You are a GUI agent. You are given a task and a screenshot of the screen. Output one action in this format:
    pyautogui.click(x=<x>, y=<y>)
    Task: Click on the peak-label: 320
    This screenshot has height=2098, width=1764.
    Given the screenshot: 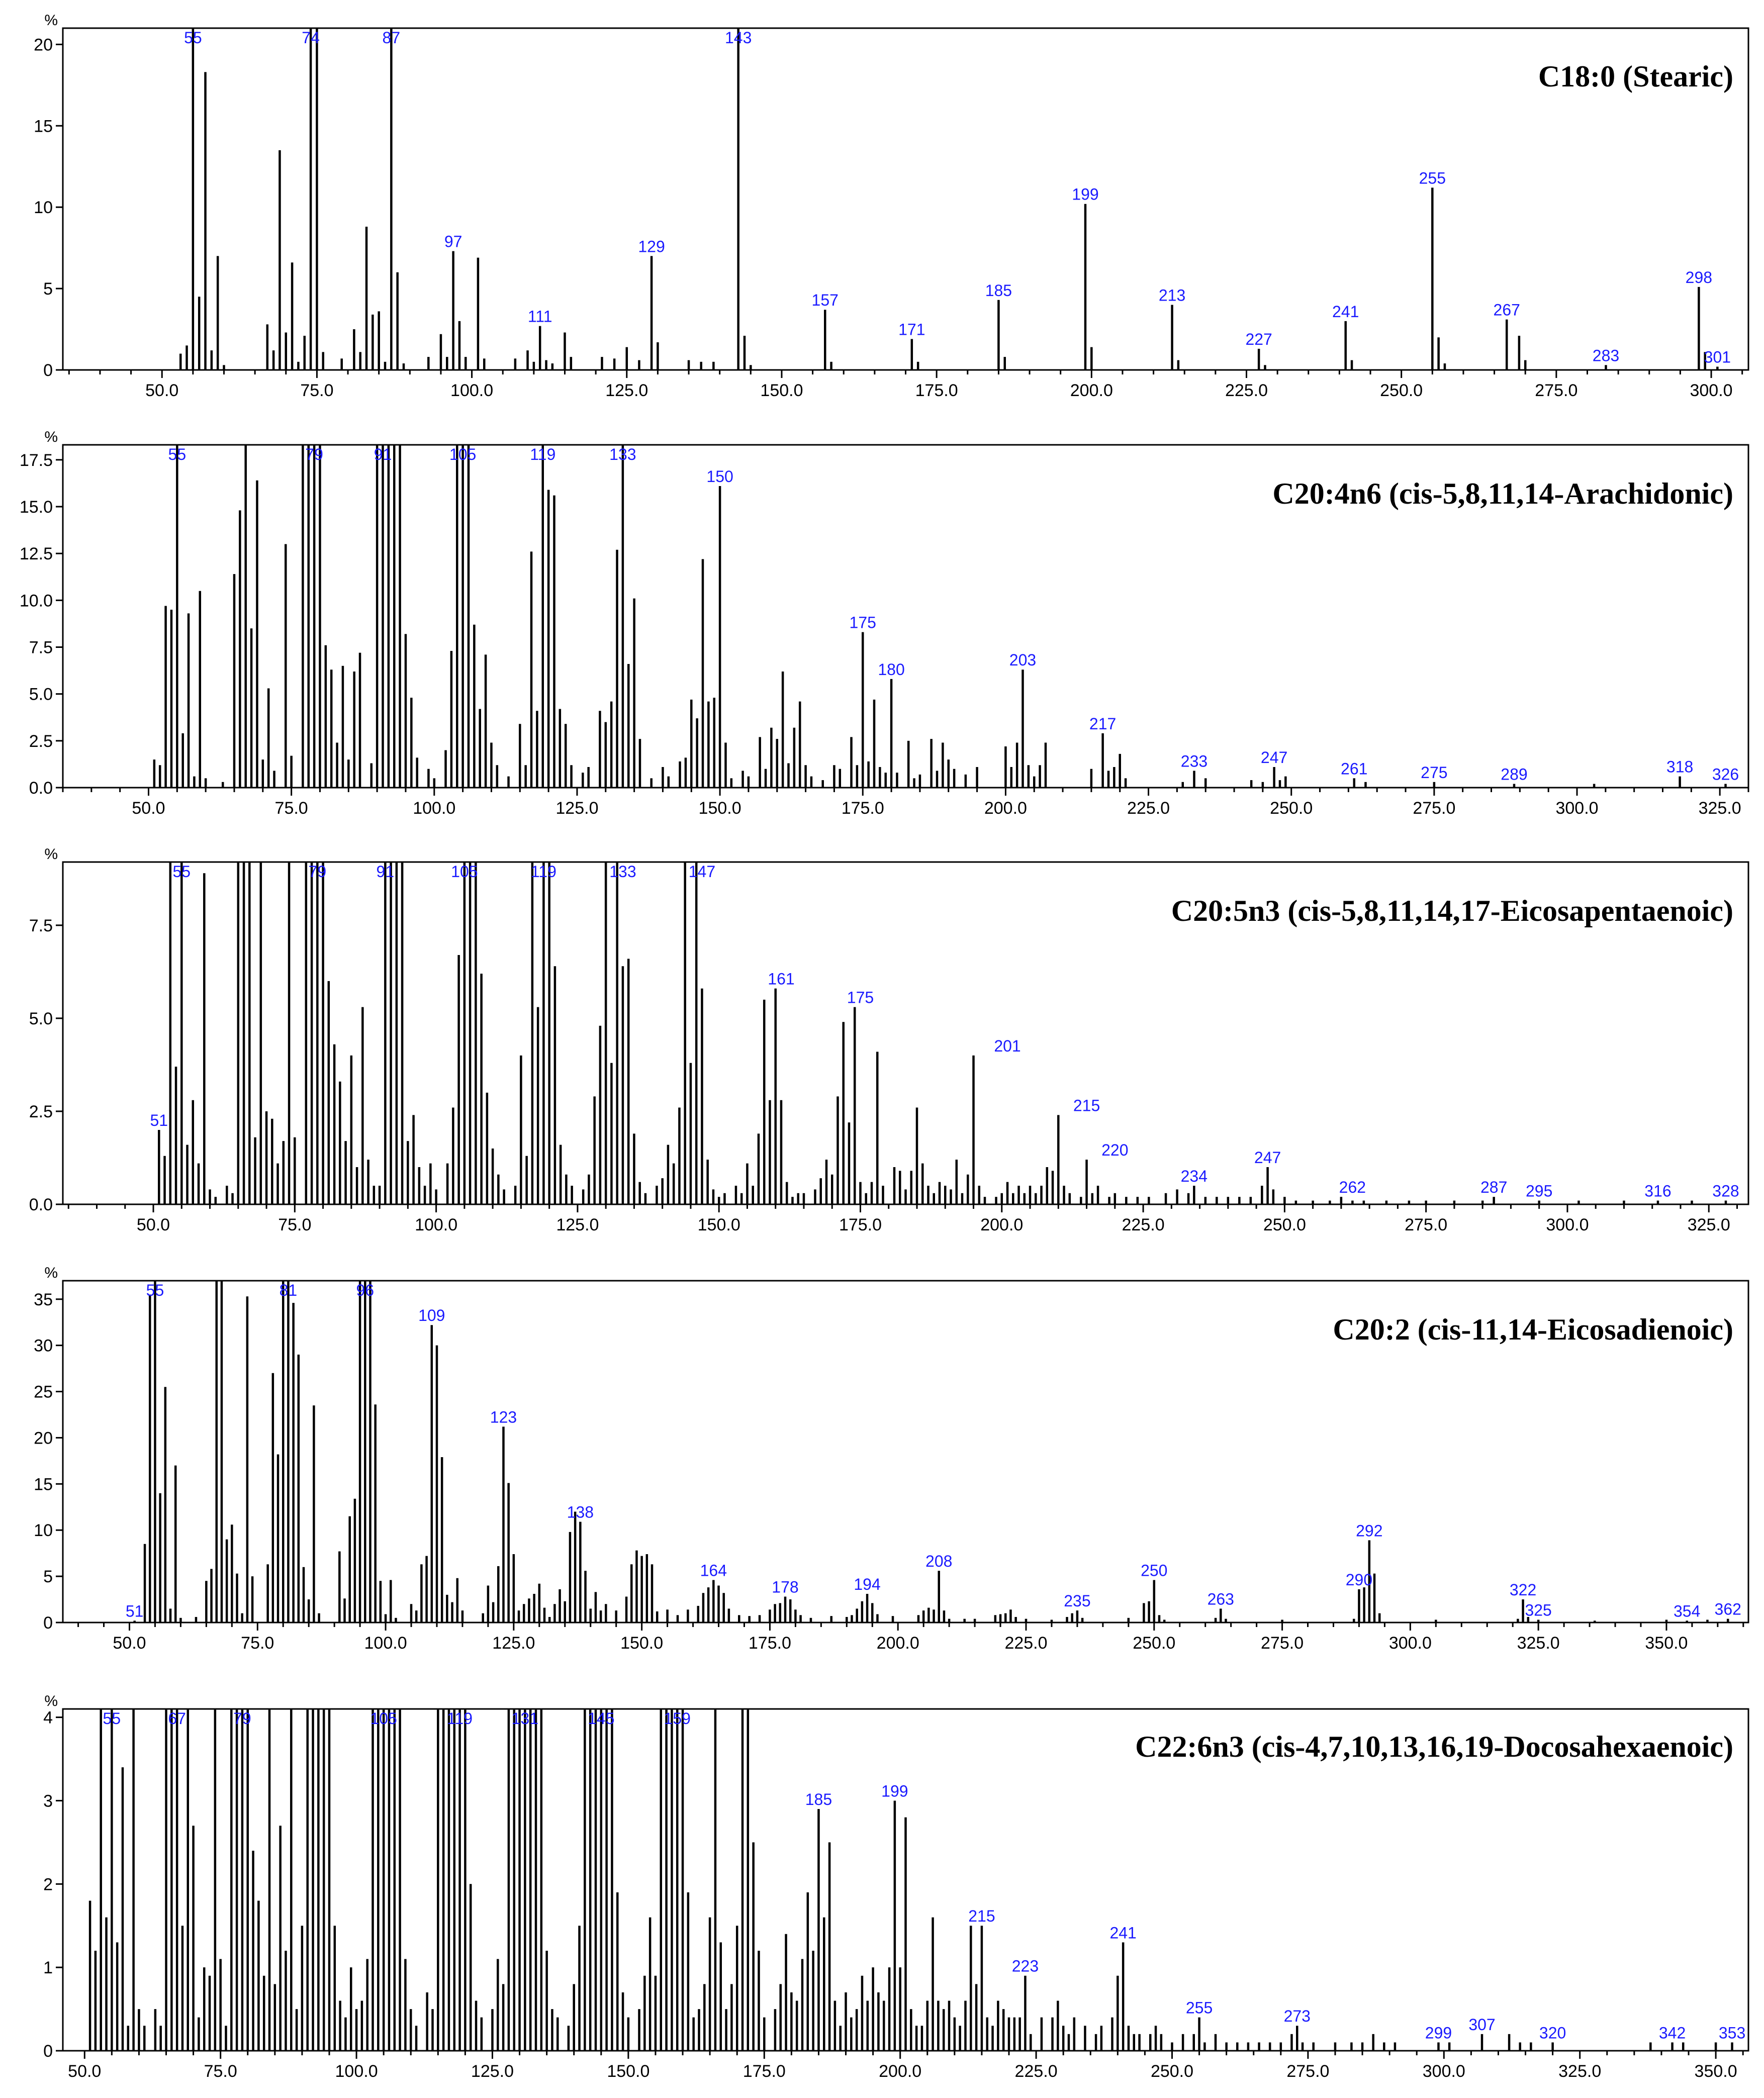 What is the action you would take?
    pyautogui.click(x=1552, y=2033)
    